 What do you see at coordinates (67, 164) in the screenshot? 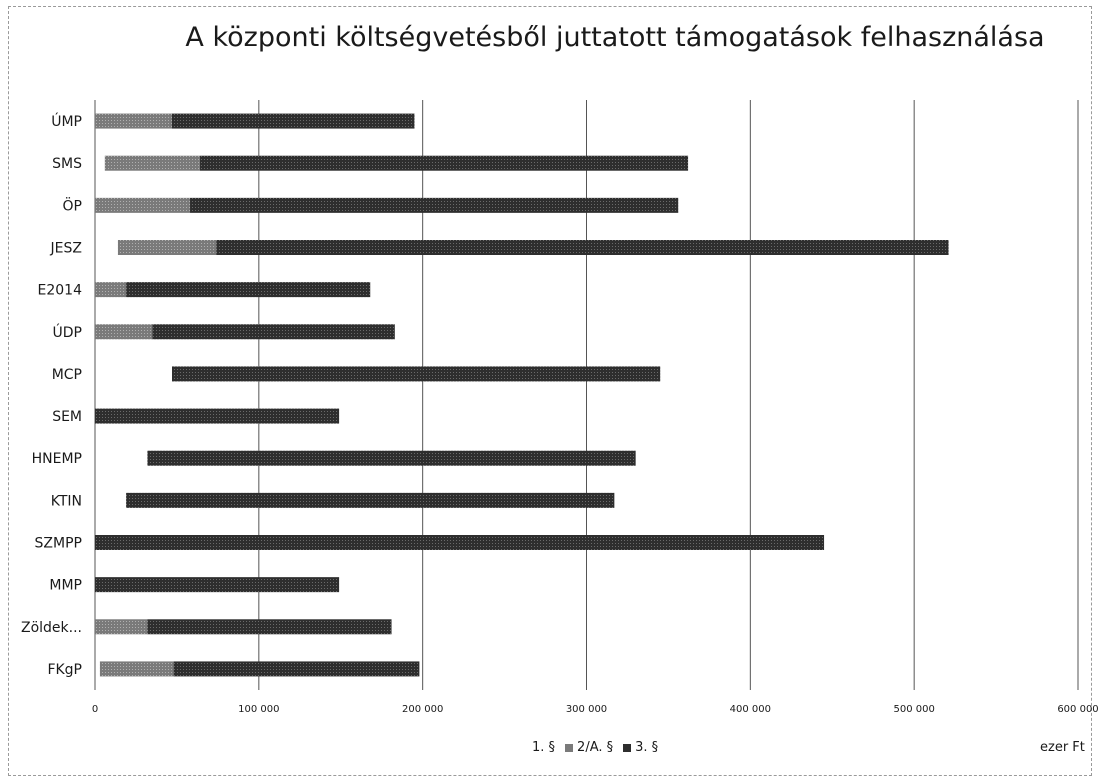
I see `category-label: SMS` at bounding box center [67, 164].